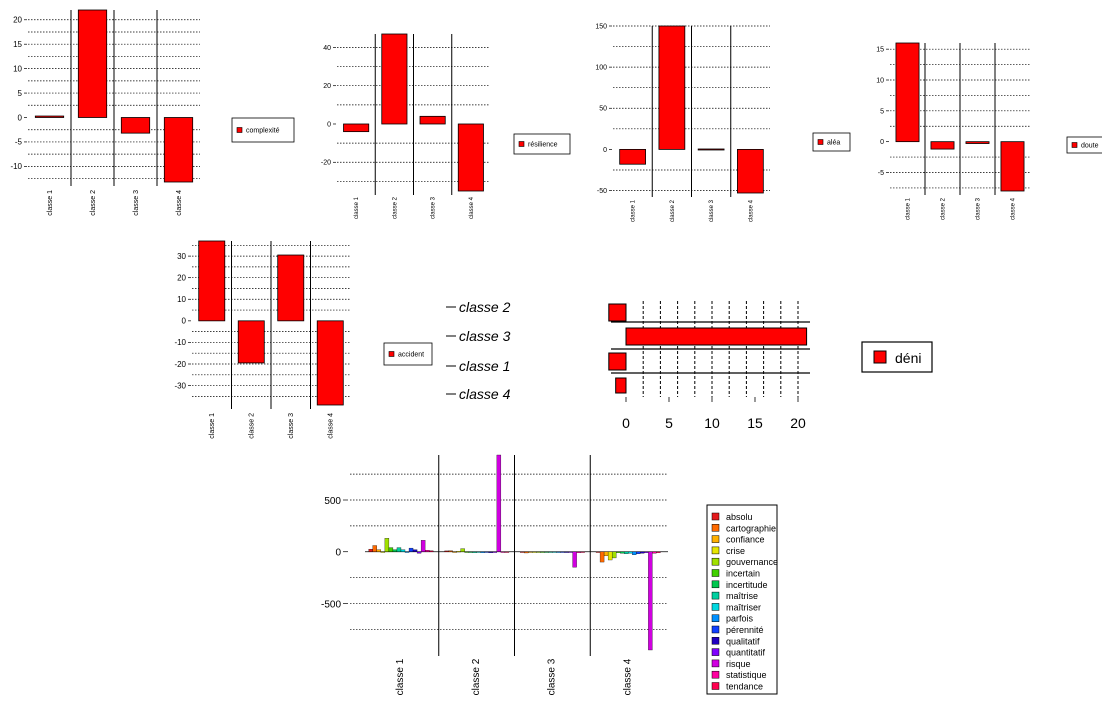  What do you see at coordinates (601, 68) in the screenshot?
I see `y-tick-label: 100` at bounding box center [601, 68].